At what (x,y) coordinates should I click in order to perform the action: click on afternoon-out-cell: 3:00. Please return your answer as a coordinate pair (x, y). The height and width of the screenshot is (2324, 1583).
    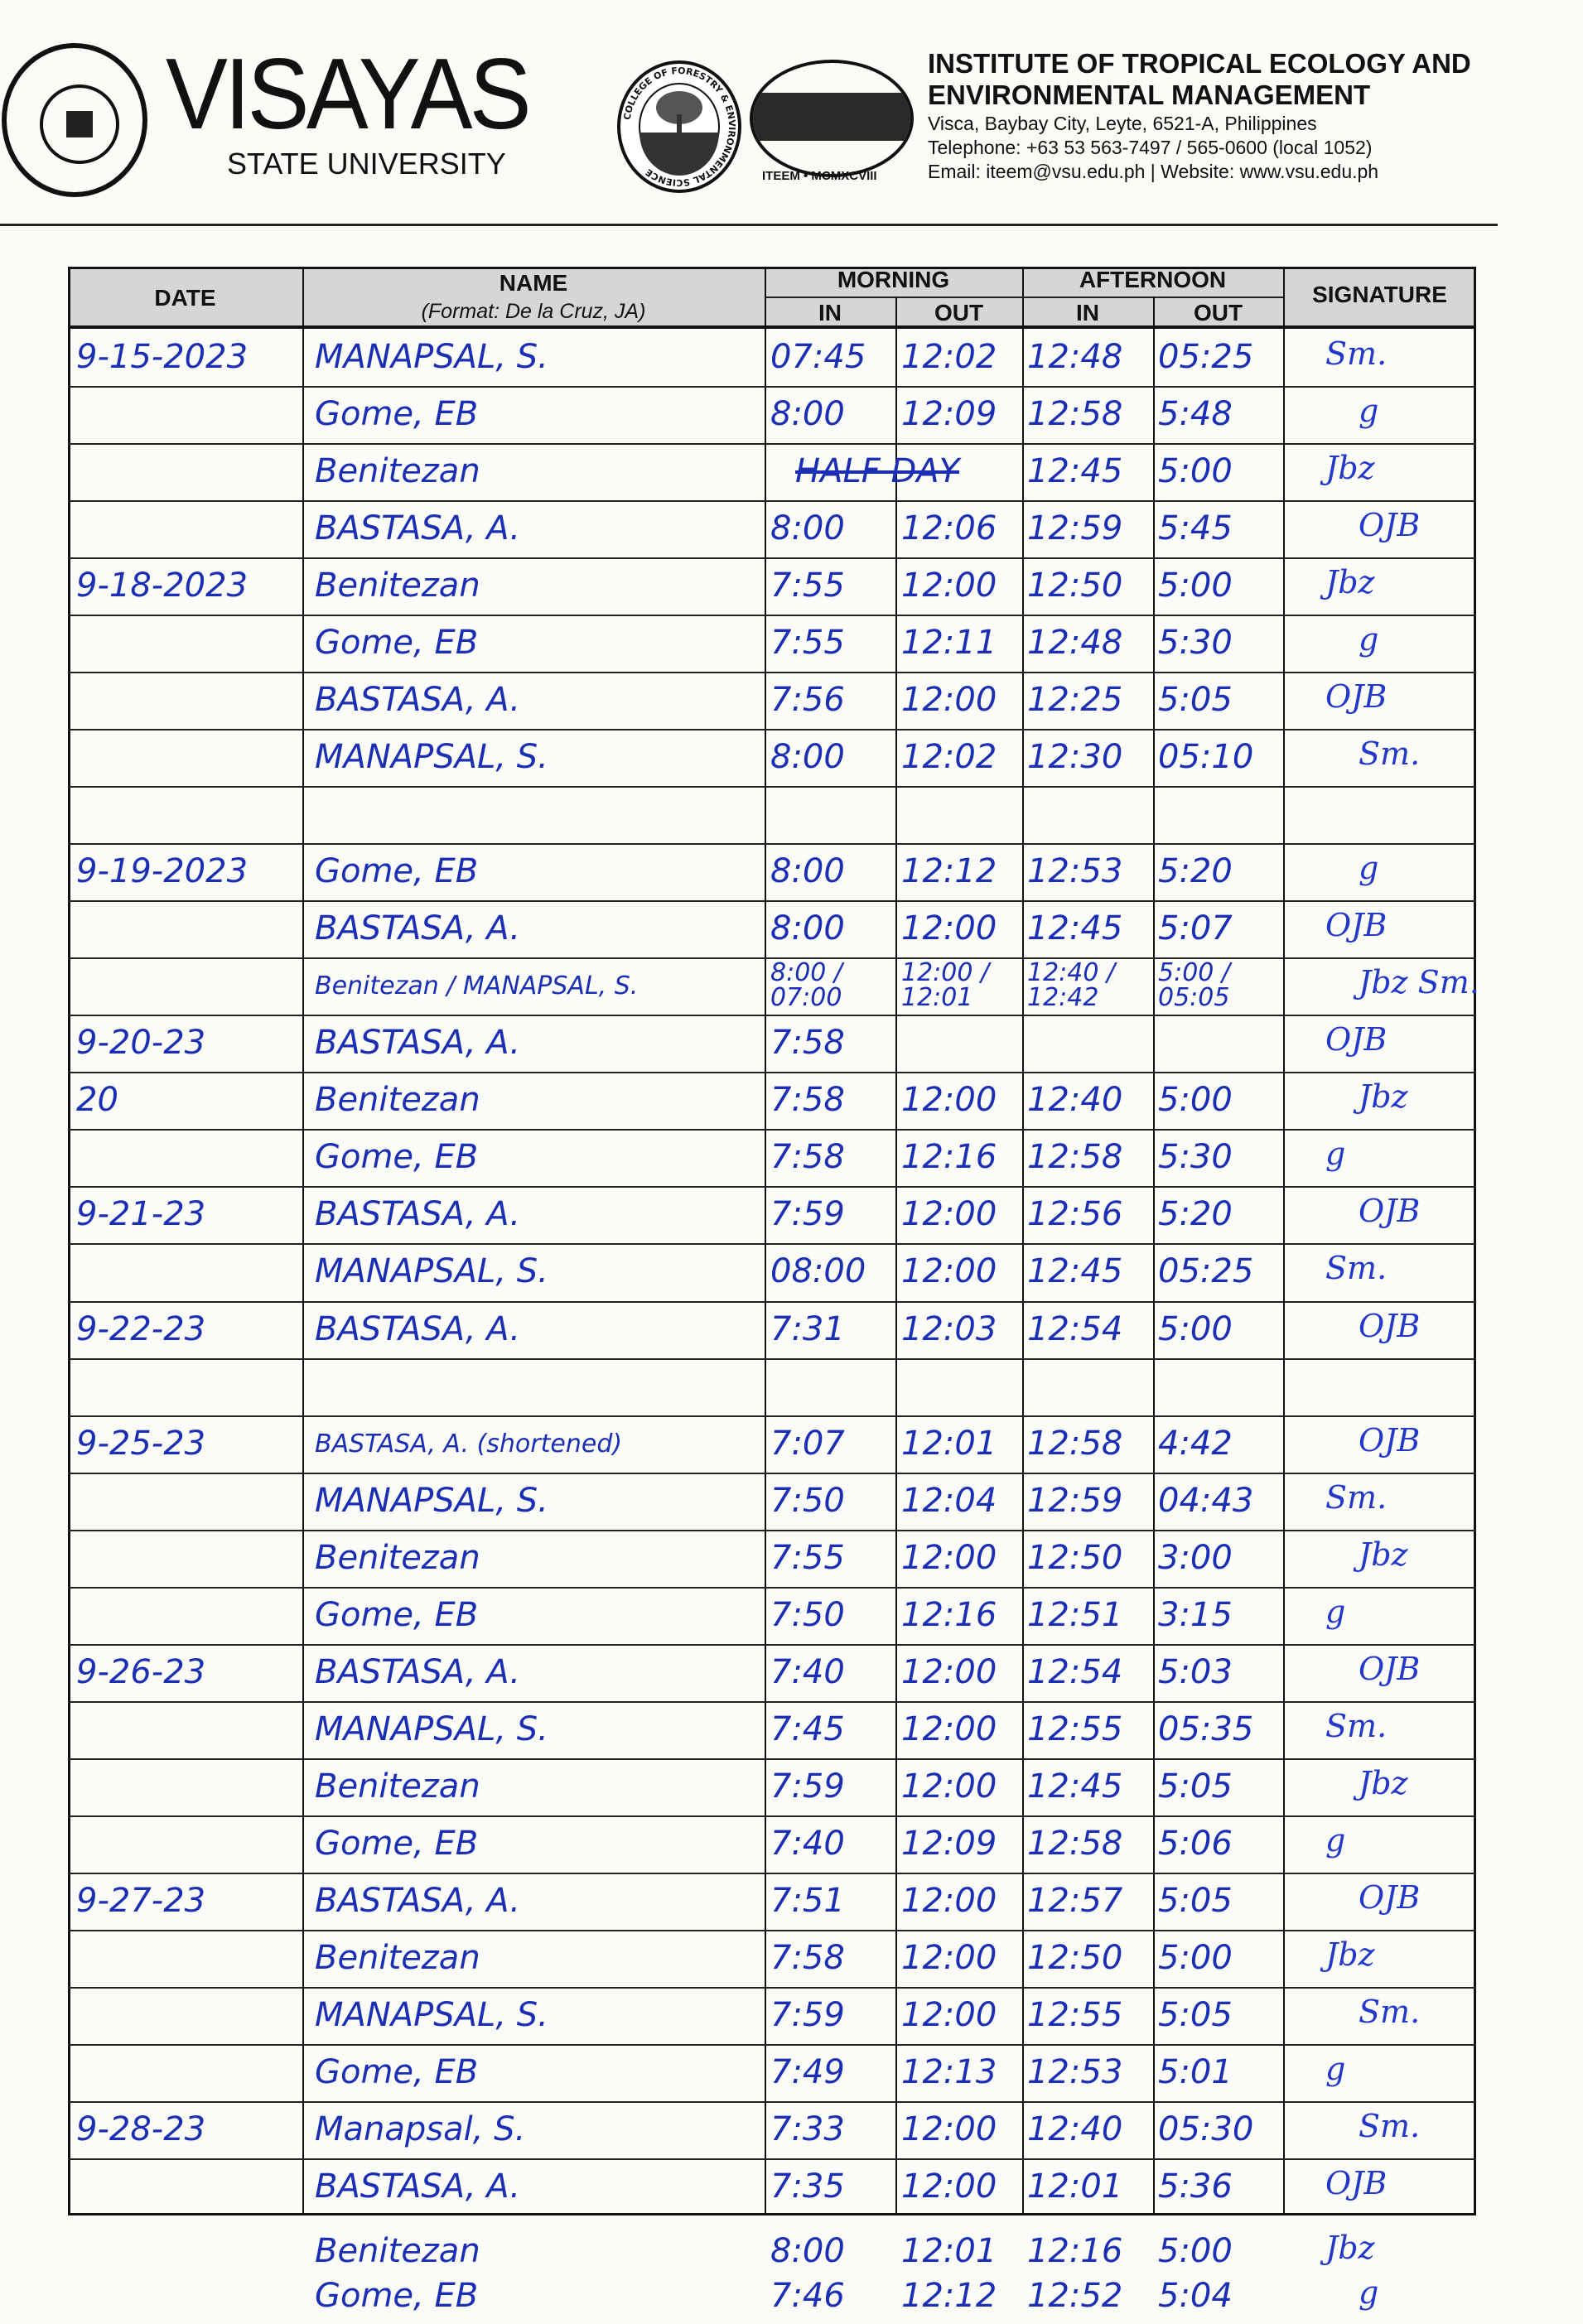
    Looking at the image, I should click on (1195, 1558).